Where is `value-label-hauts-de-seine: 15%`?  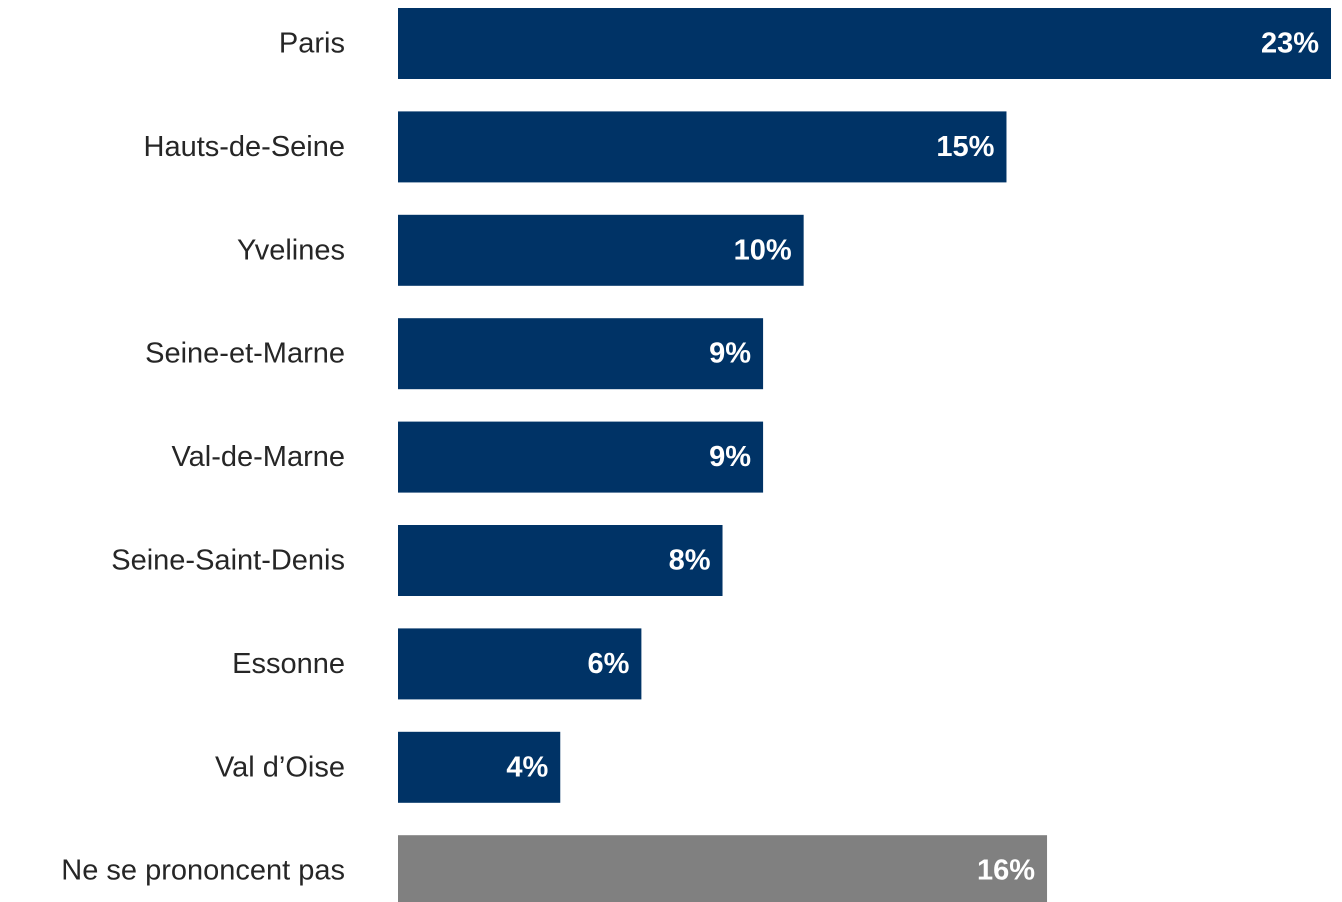
value-label-hauts-de-seine: 15% is located at coordinates (965, 147).